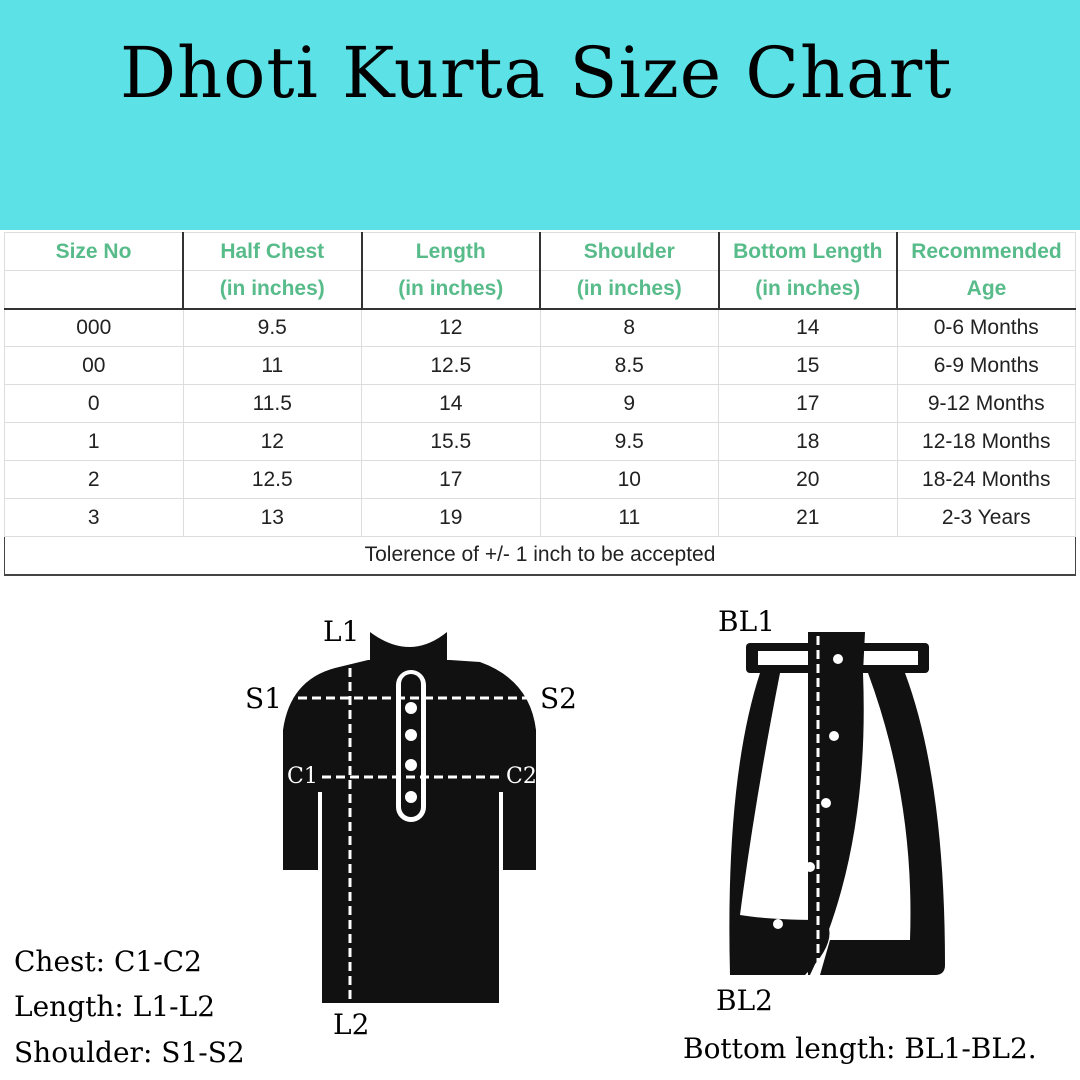 Image resolution: width=1080 pixels, height=1080 pixels. I want to click on table-row: 000 9.5 12 8 14 0-6 Months, so click(540, 327).